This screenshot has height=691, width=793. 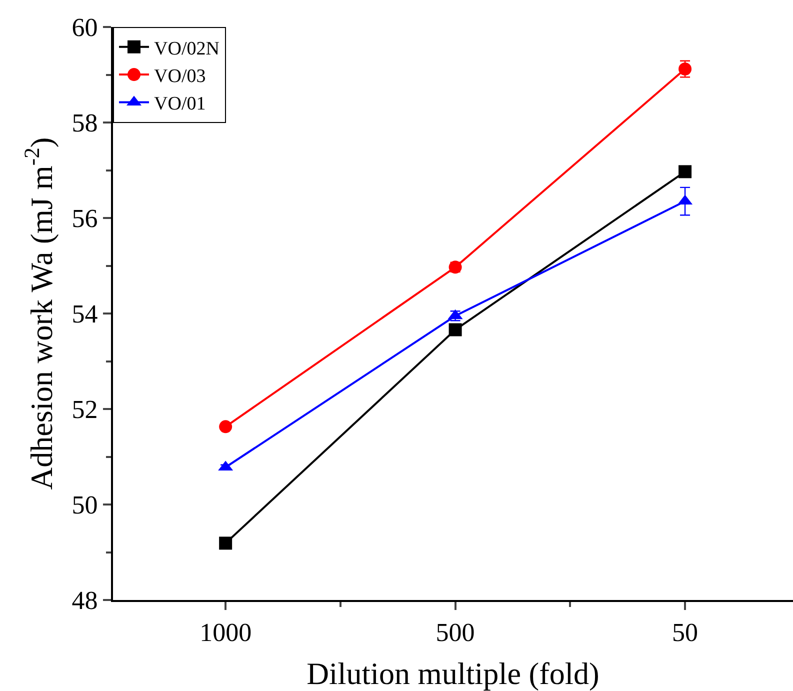 I want to click on y-tick-label: 54, so click(x=85, y=314).